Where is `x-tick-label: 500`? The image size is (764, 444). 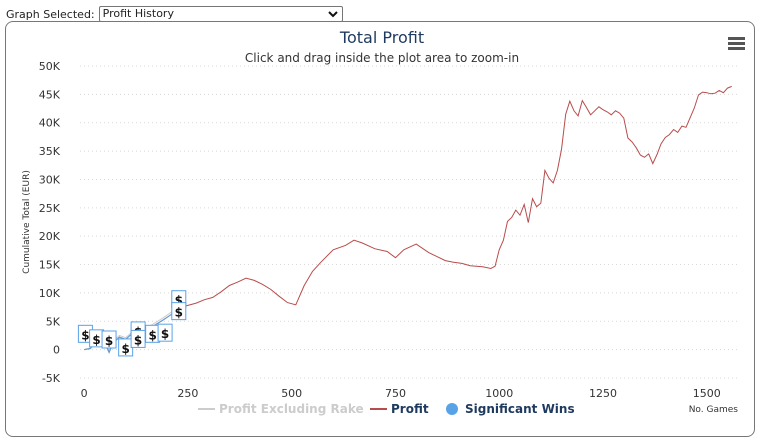 x-tick-label: 500 is located at coordinates (291, 393).